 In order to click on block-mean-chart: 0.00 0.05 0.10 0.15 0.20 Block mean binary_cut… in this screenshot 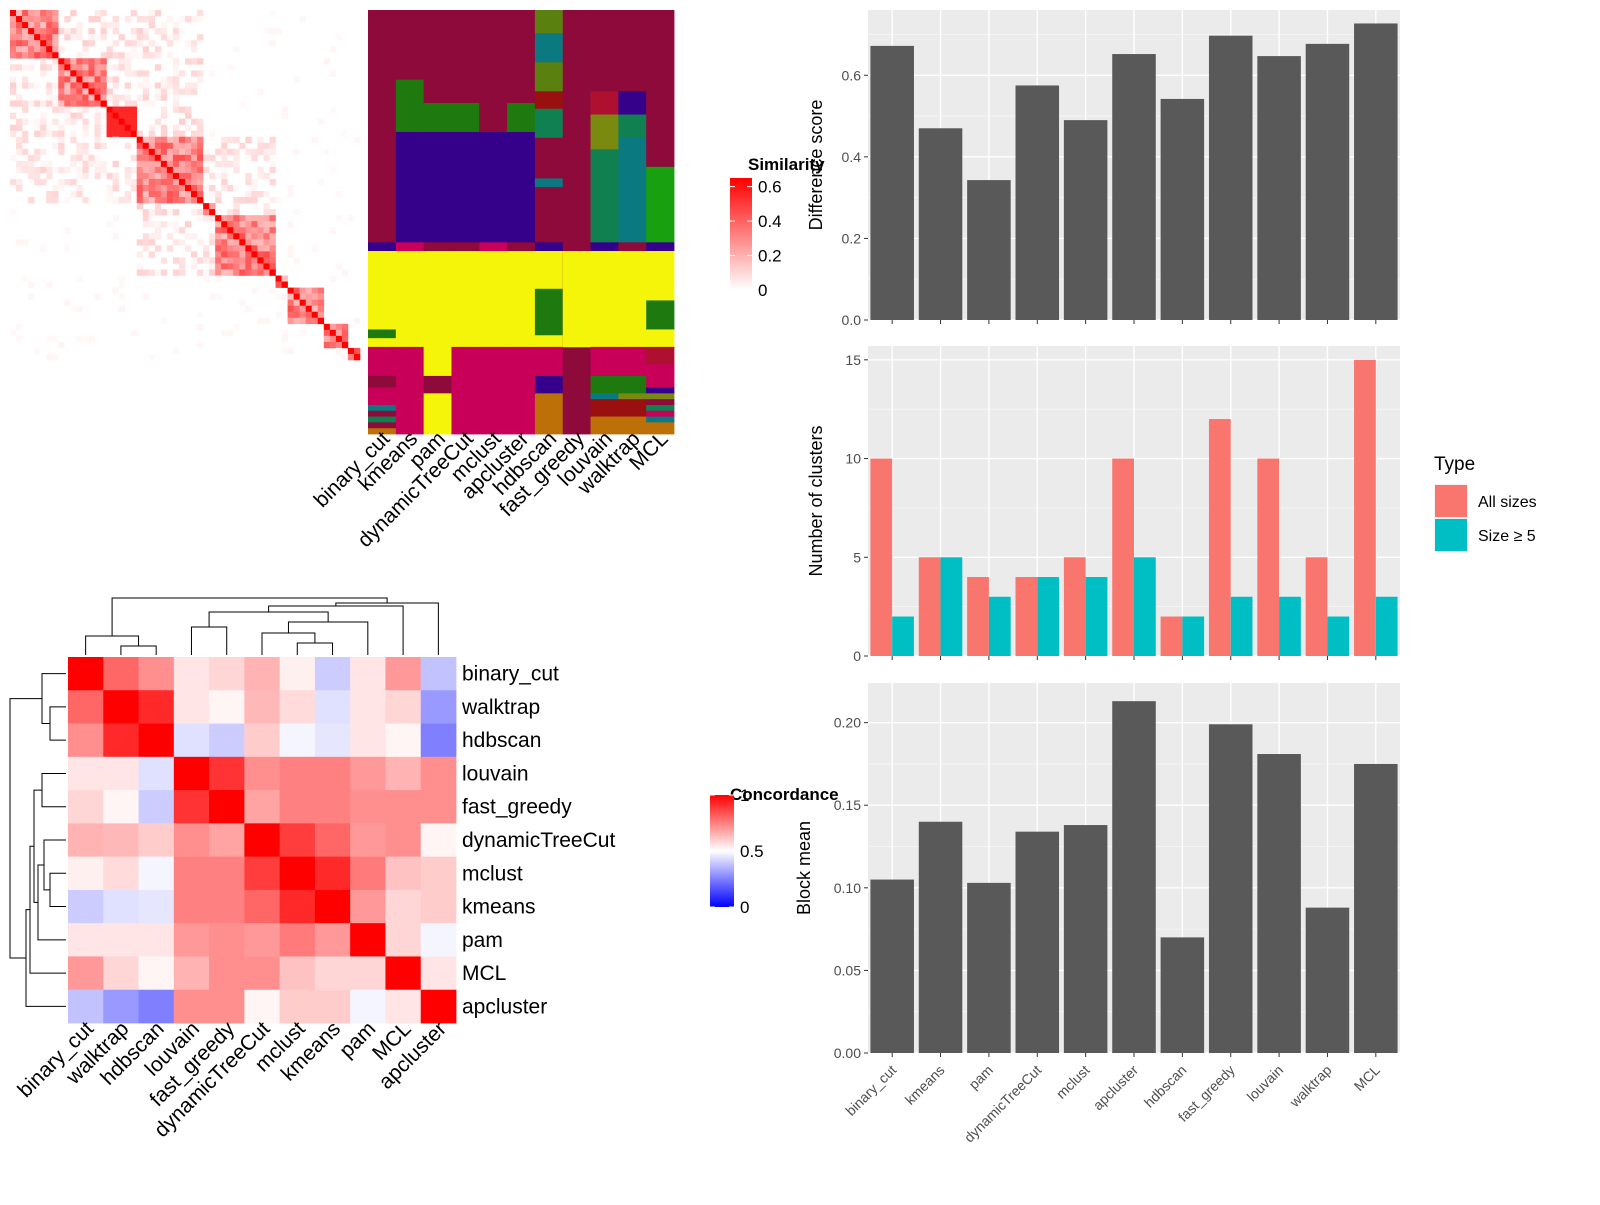, I will do `click(1097, 914)`.